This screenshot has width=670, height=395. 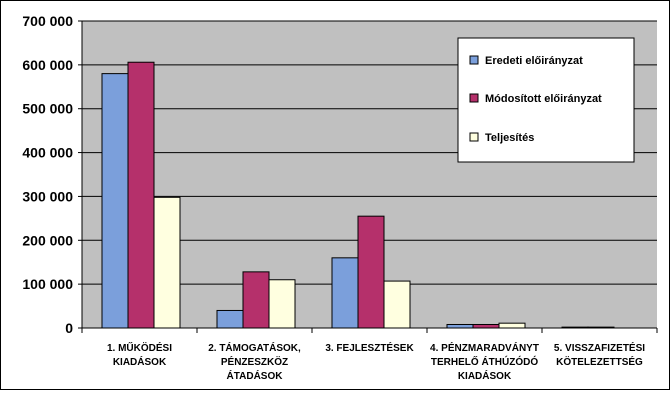 I want to click on legend-label: Teljesítés, so click(x=509, y=138).